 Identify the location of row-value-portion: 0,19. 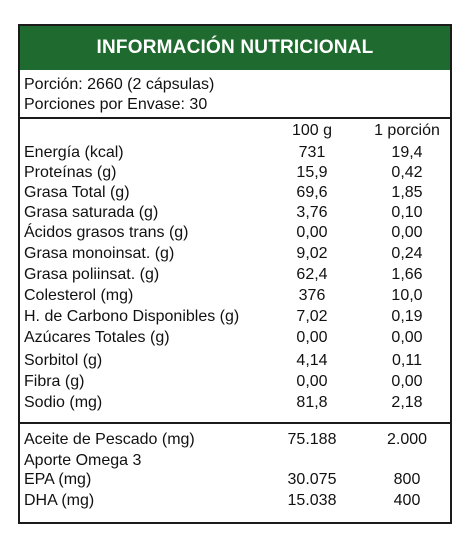
(407, 316).